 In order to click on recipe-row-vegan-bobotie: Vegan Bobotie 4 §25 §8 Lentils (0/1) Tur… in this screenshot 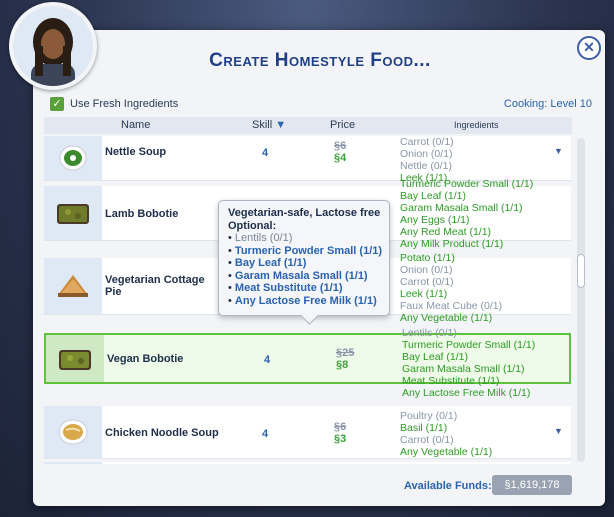, I will do `click(307, 363)`.